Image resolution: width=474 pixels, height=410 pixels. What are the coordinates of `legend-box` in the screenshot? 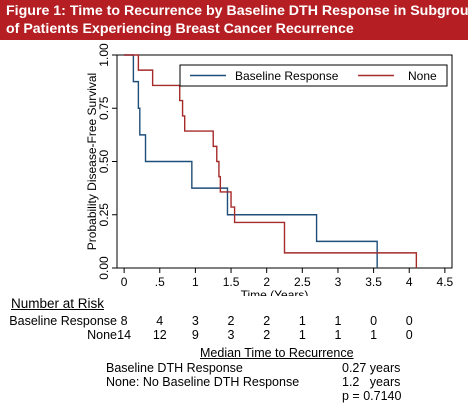 It's located at (313, 75).